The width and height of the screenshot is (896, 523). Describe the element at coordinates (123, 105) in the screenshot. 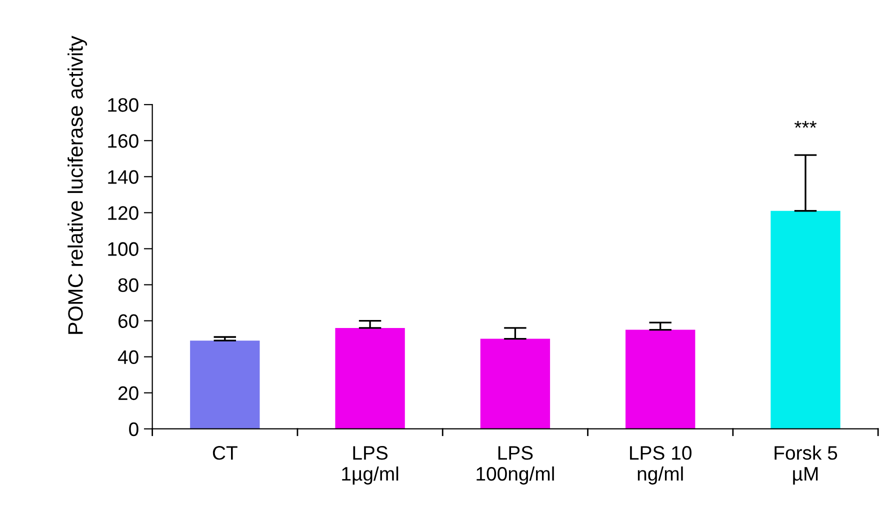

I see `y-tick-label: 180` at that location.